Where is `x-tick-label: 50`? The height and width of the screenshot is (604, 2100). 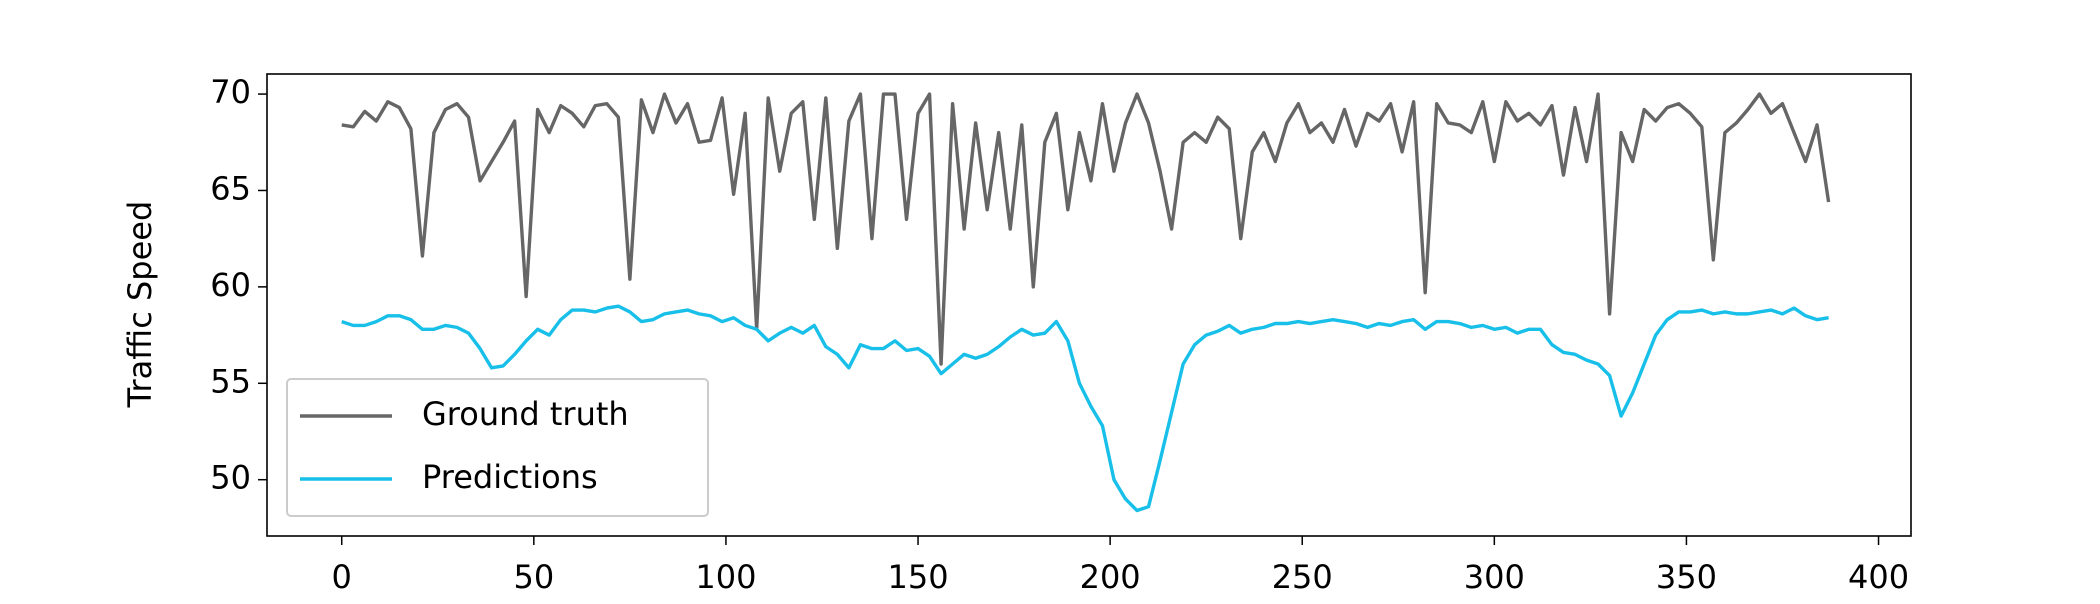 x-tick-label: 50 is located at coordinates (533, 577).